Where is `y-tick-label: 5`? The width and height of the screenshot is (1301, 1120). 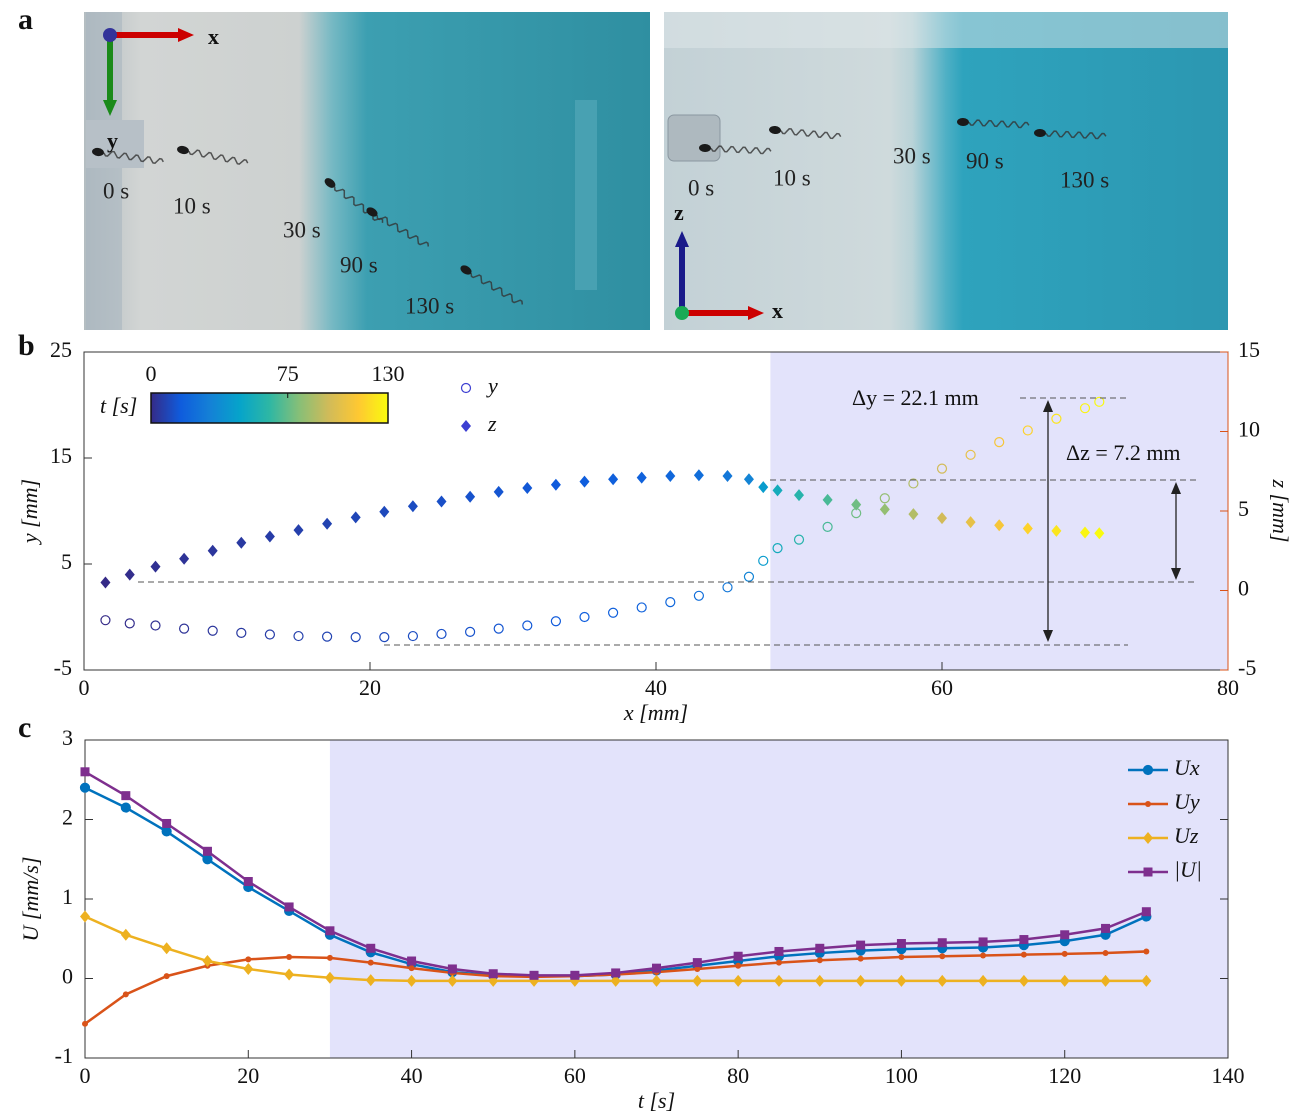 y-tick-label: 5 is located at coordinates (66, 561).